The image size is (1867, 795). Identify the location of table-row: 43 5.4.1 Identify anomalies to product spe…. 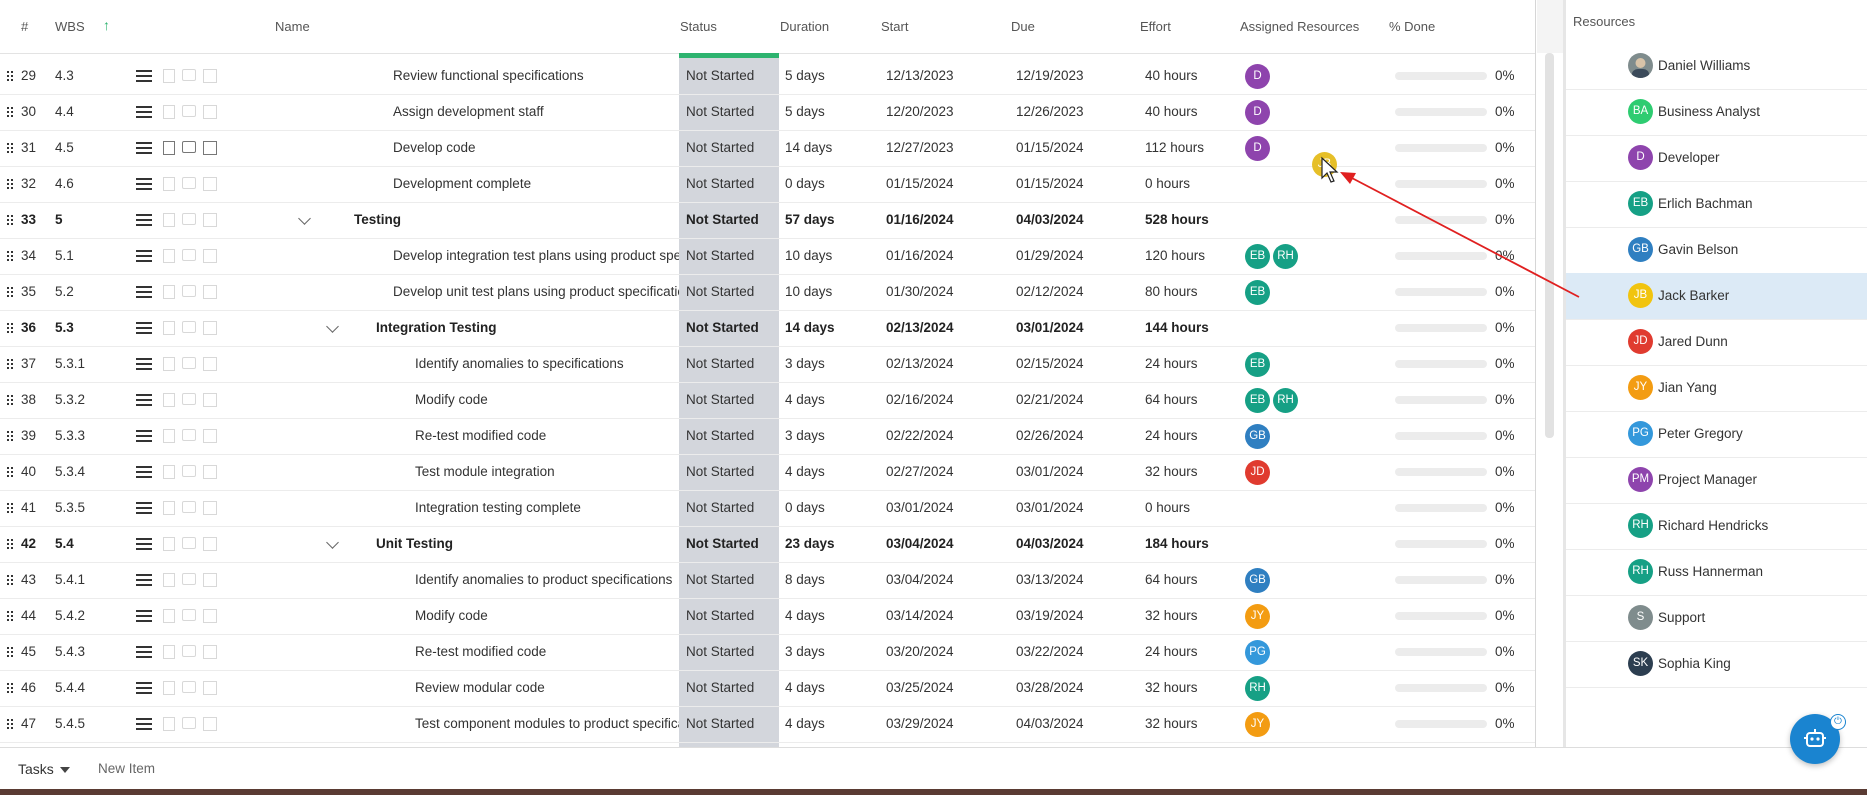
(767, 580).